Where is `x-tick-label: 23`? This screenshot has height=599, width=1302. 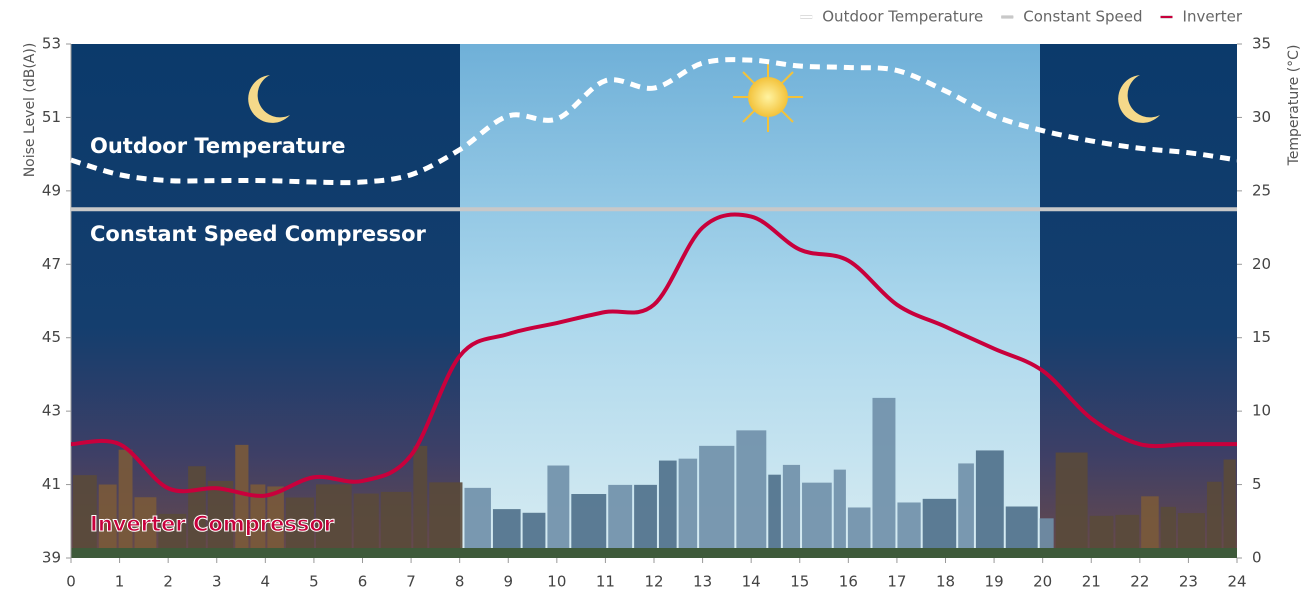 x-tick-label: 23 is located at coordinates (1188, 582).